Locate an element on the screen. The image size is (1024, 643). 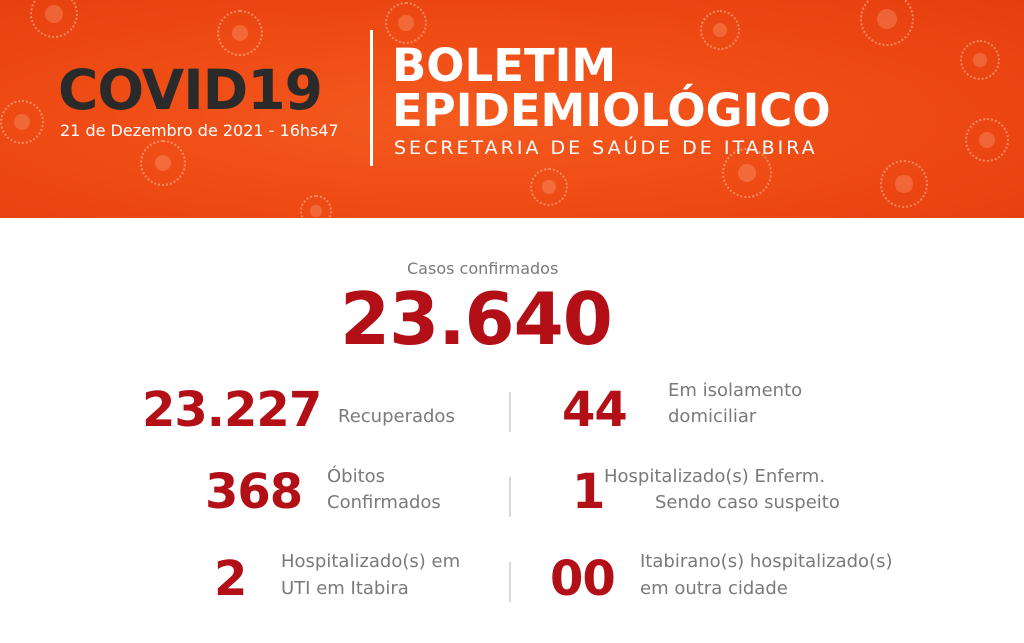
deaths-label-line1: Óbitos is located at coordinates (356, 476).